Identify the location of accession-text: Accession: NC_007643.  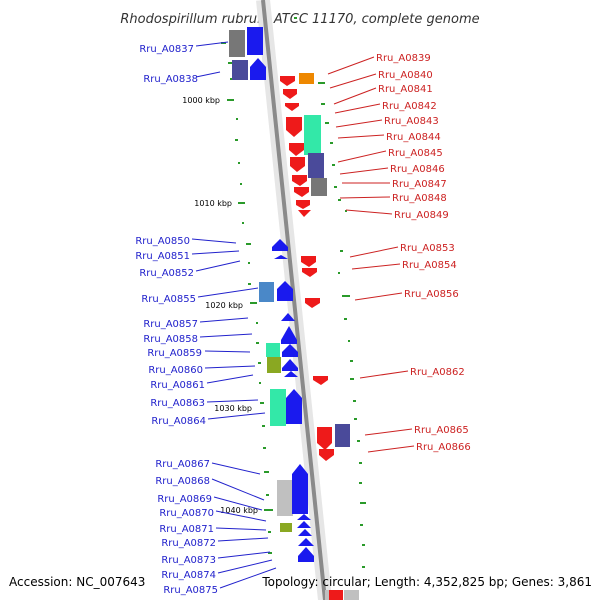
(77, 582).